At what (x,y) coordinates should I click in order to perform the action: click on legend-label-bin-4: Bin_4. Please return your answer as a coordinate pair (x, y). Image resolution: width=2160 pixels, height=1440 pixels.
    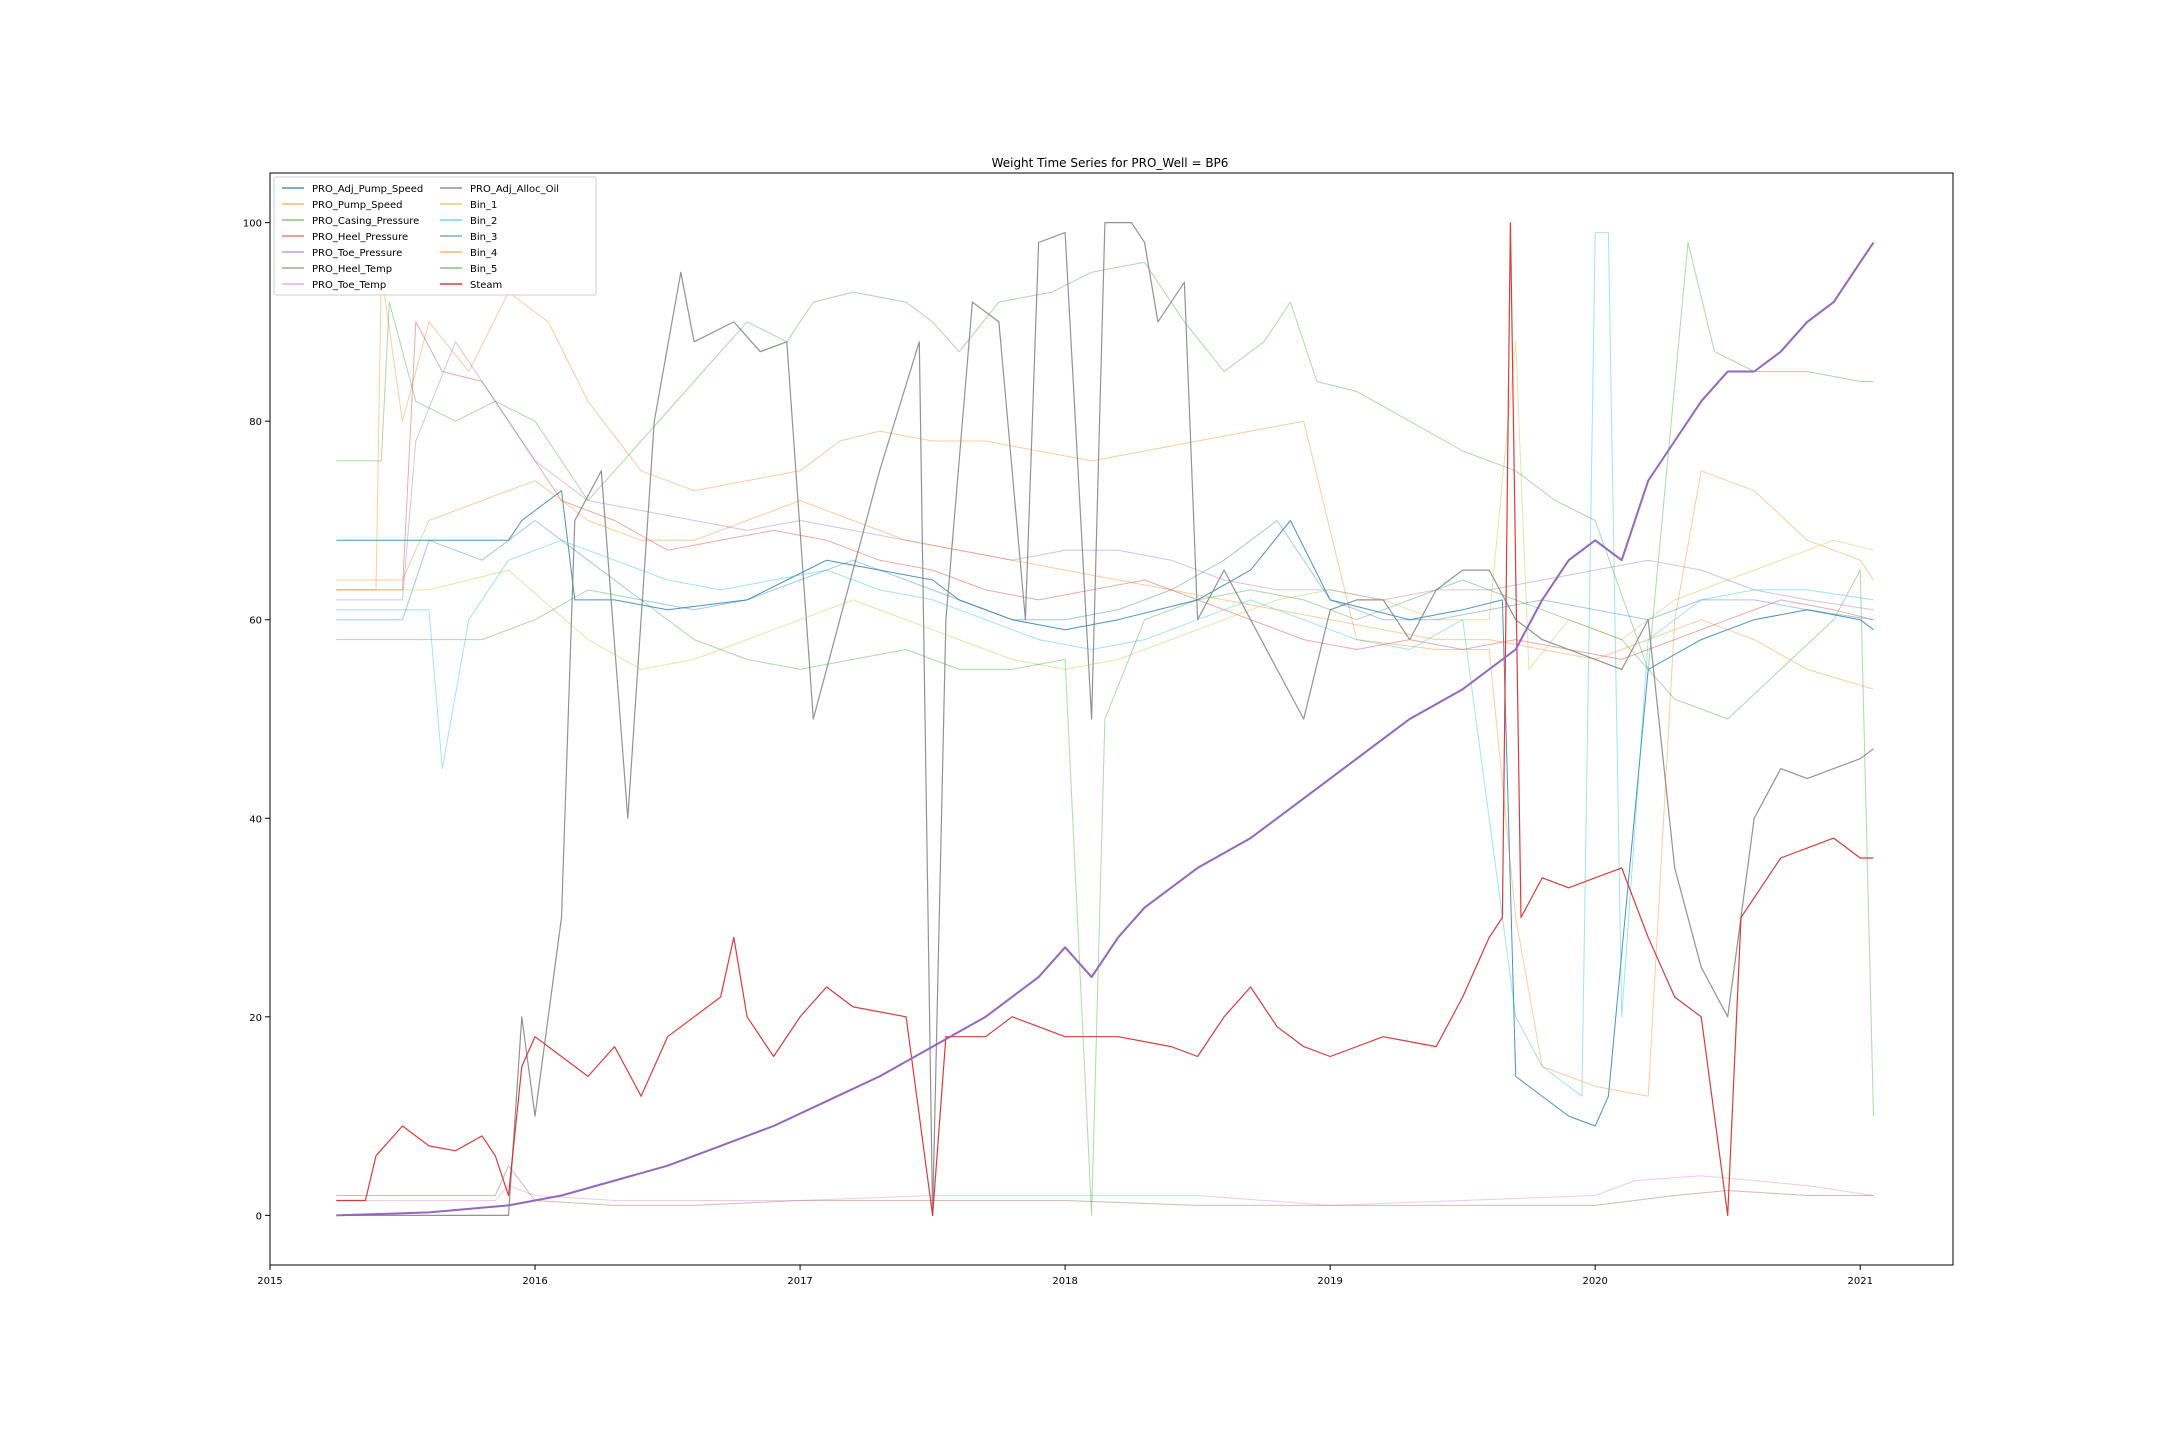
    Looking at the image, I should click on (483, 253).